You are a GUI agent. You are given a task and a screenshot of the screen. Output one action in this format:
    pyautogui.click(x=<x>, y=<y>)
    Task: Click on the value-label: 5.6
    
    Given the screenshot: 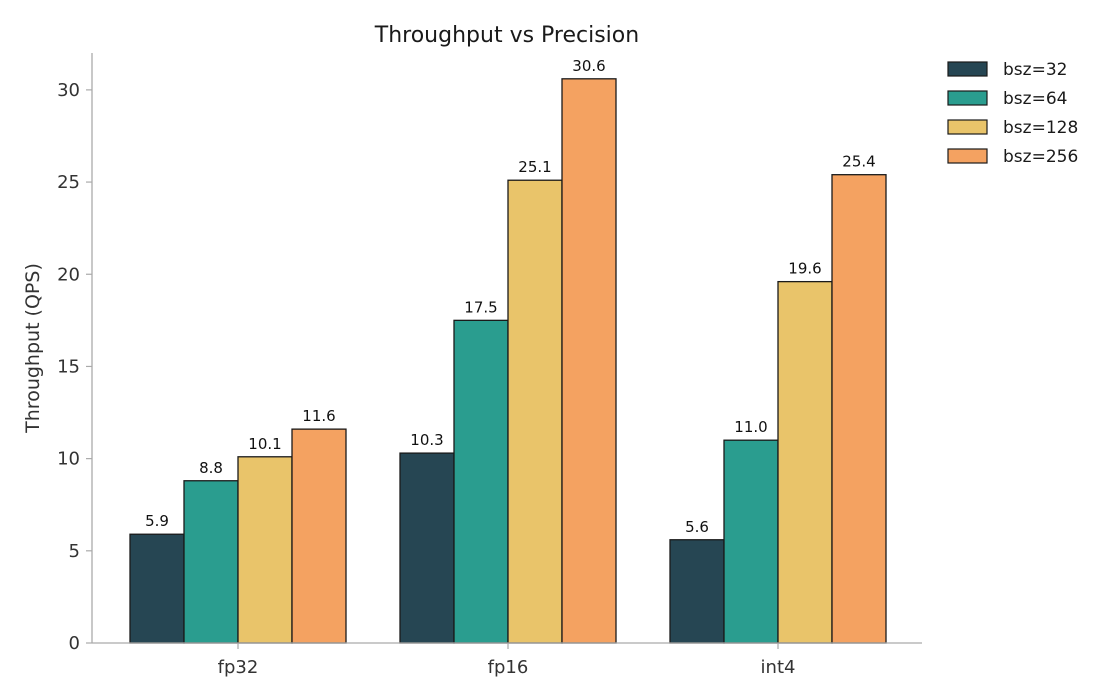 What is the action you would take?
    pyautogui.click(x=697, y=527)
    